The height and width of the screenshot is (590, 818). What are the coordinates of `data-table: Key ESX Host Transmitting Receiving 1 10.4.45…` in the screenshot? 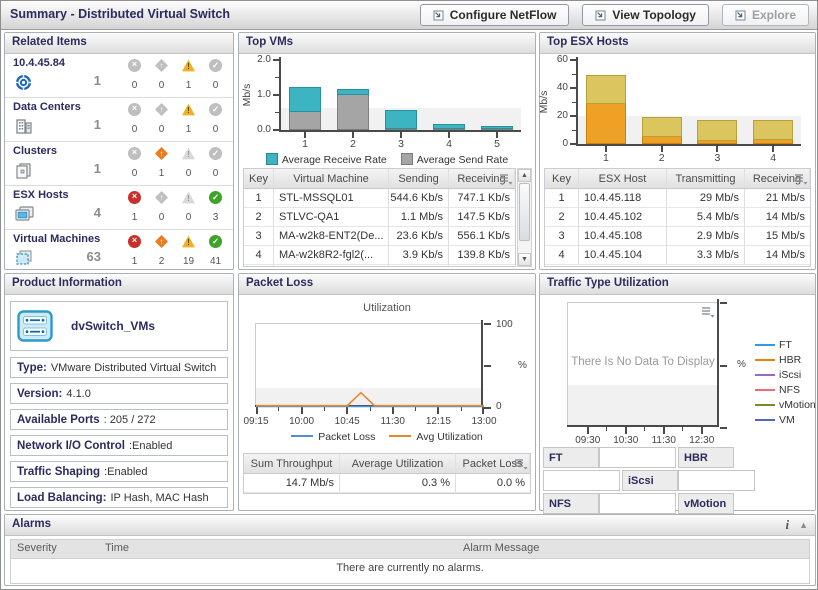 It's located at (677, 217).